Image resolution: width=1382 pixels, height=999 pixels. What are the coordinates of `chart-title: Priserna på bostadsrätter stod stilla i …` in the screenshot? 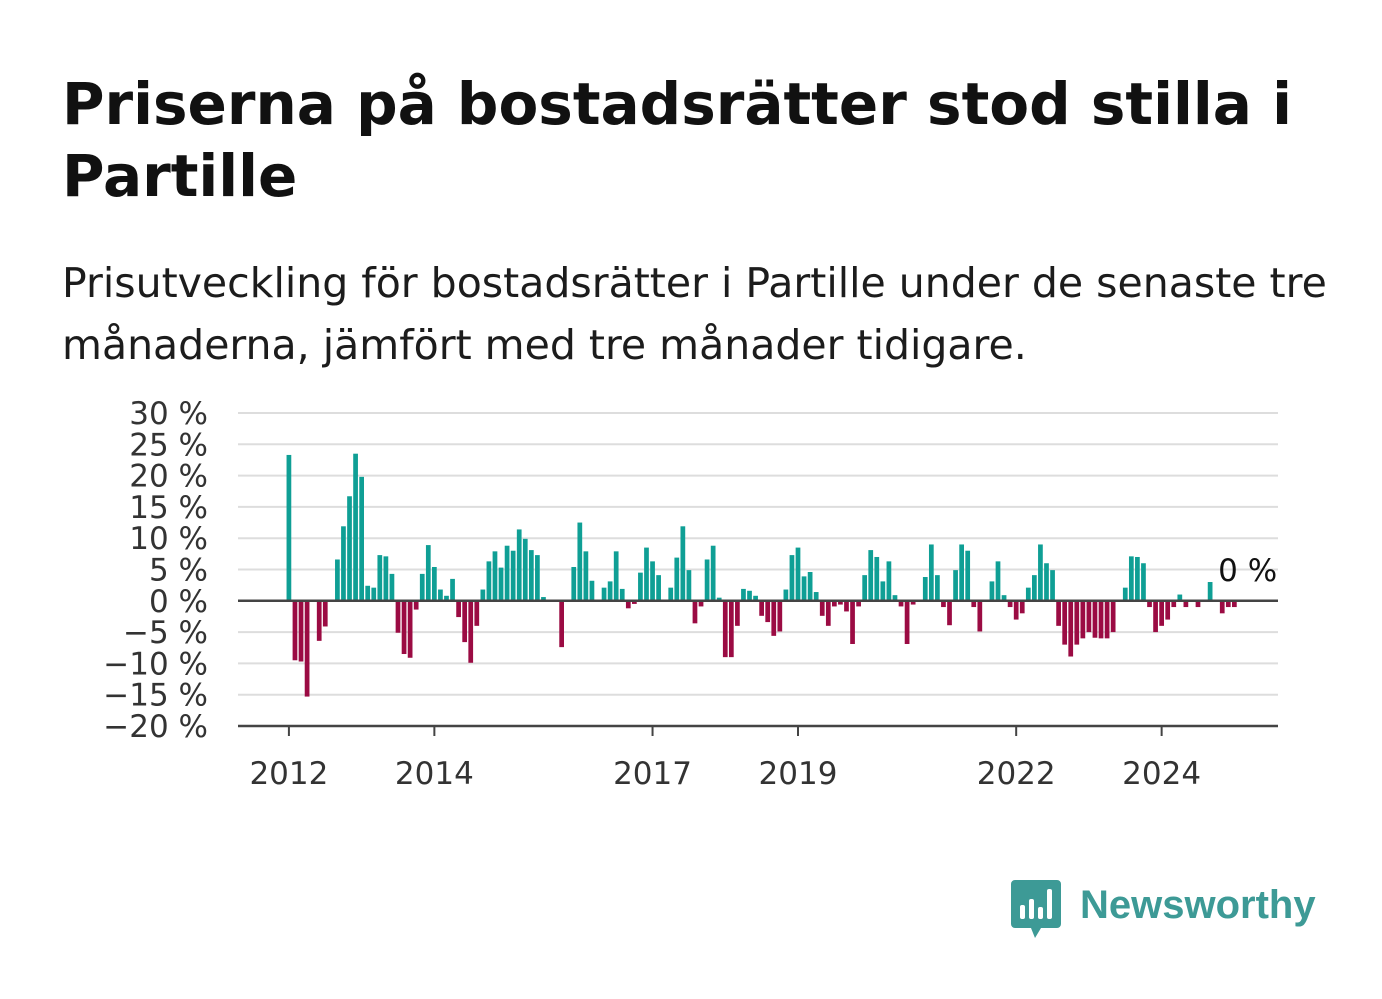 It's located at (677, 140).